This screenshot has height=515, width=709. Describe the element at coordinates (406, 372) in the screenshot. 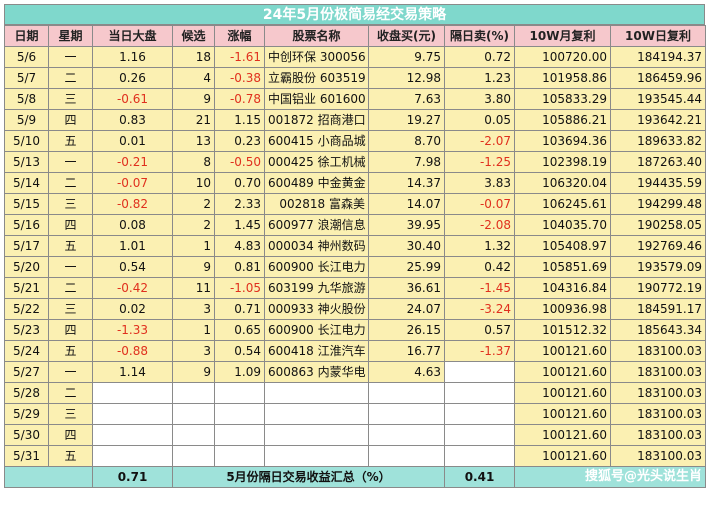

I see `buy-cell: 4.63` at that location.